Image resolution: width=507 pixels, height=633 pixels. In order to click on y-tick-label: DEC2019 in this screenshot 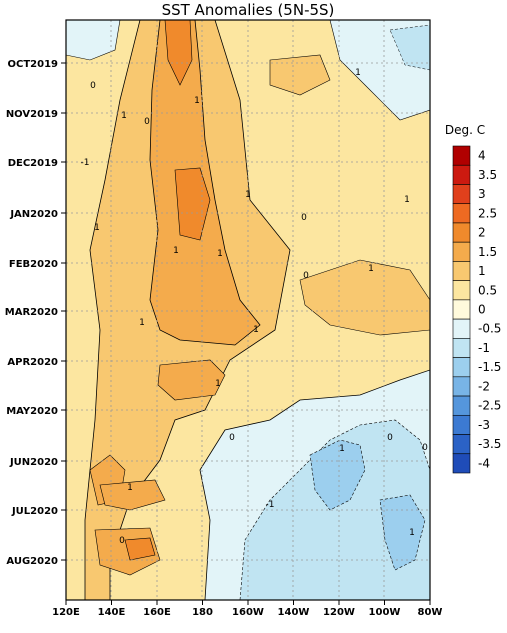, I will do `click(33, 163)`.